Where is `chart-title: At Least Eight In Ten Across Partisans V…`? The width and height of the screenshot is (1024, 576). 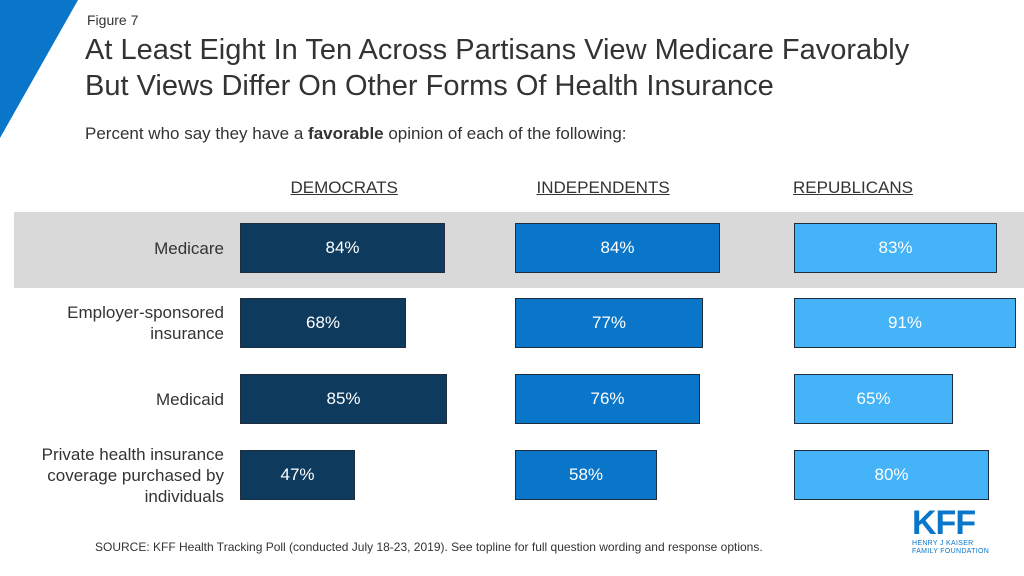 chart-title: At Least Eight In Ten Across Partisans V… is located at coordinates (550, 68).